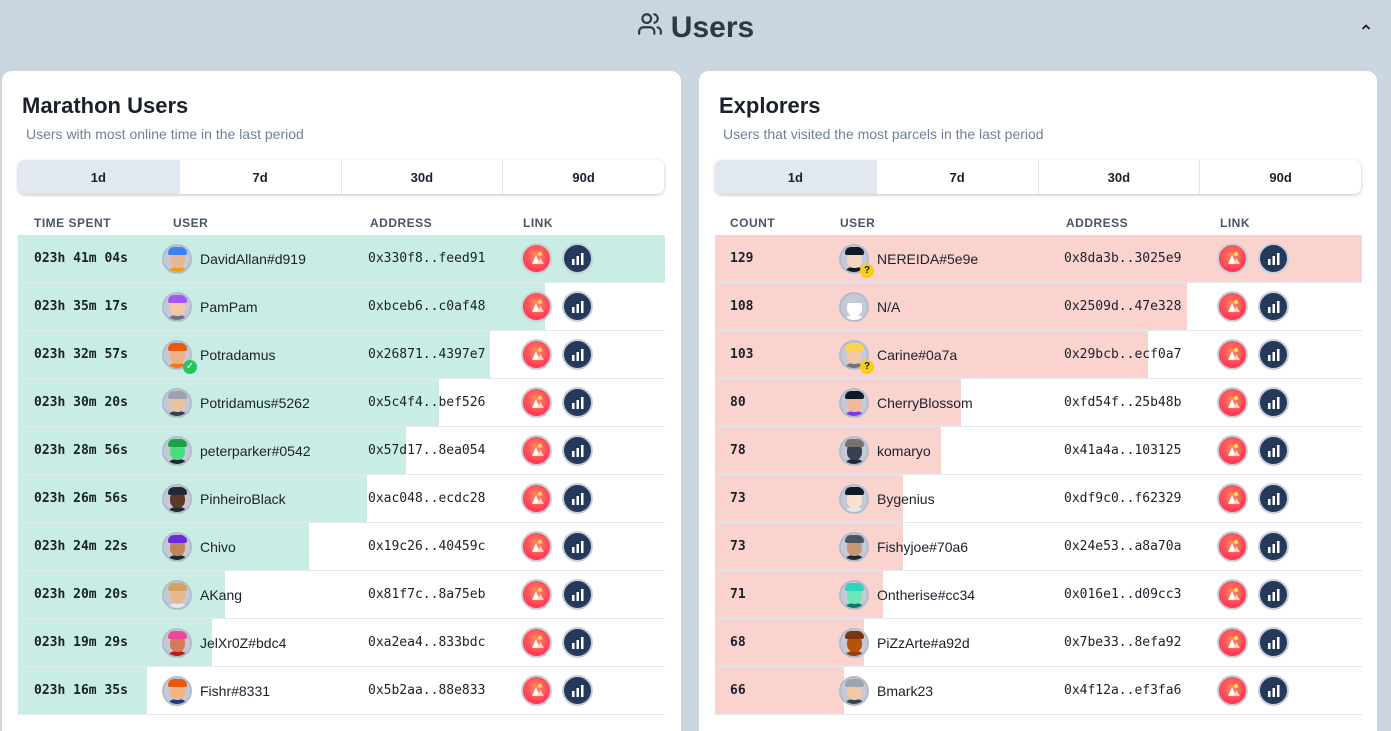 This screenshot has width=1391, height=731. I want to click on row-user: N/A, so click(869, 306).